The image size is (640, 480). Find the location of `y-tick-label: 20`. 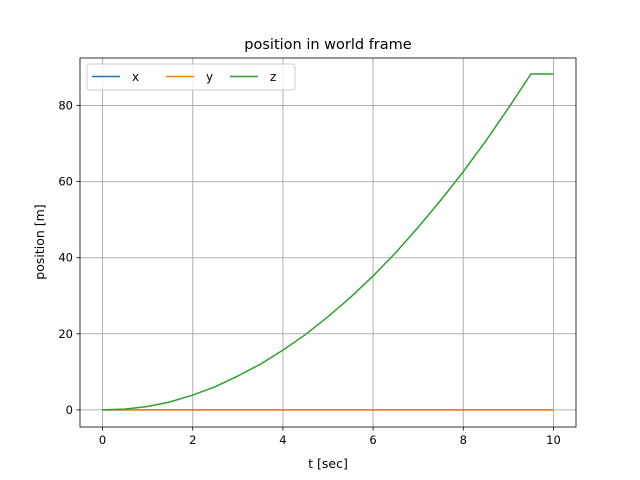

y-tick-label: 20 is located at coordinates (65, 334).